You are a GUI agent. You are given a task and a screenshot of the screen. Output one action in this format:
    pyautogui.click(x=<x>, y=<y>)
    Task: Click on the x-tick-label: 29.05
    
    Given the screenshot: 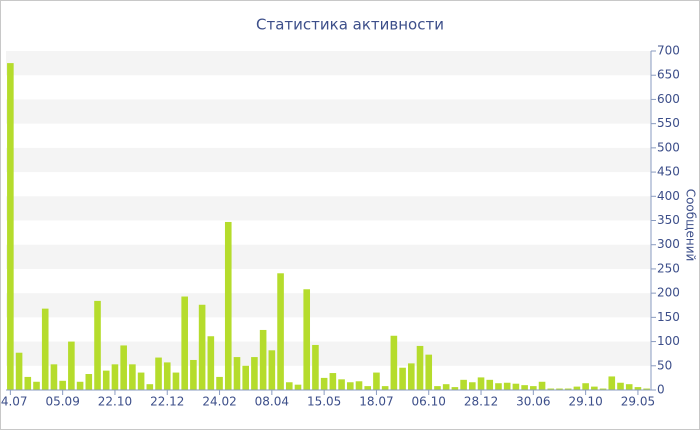 What is the action you would take?
    pyautogui.click(x=638, y=402)
    